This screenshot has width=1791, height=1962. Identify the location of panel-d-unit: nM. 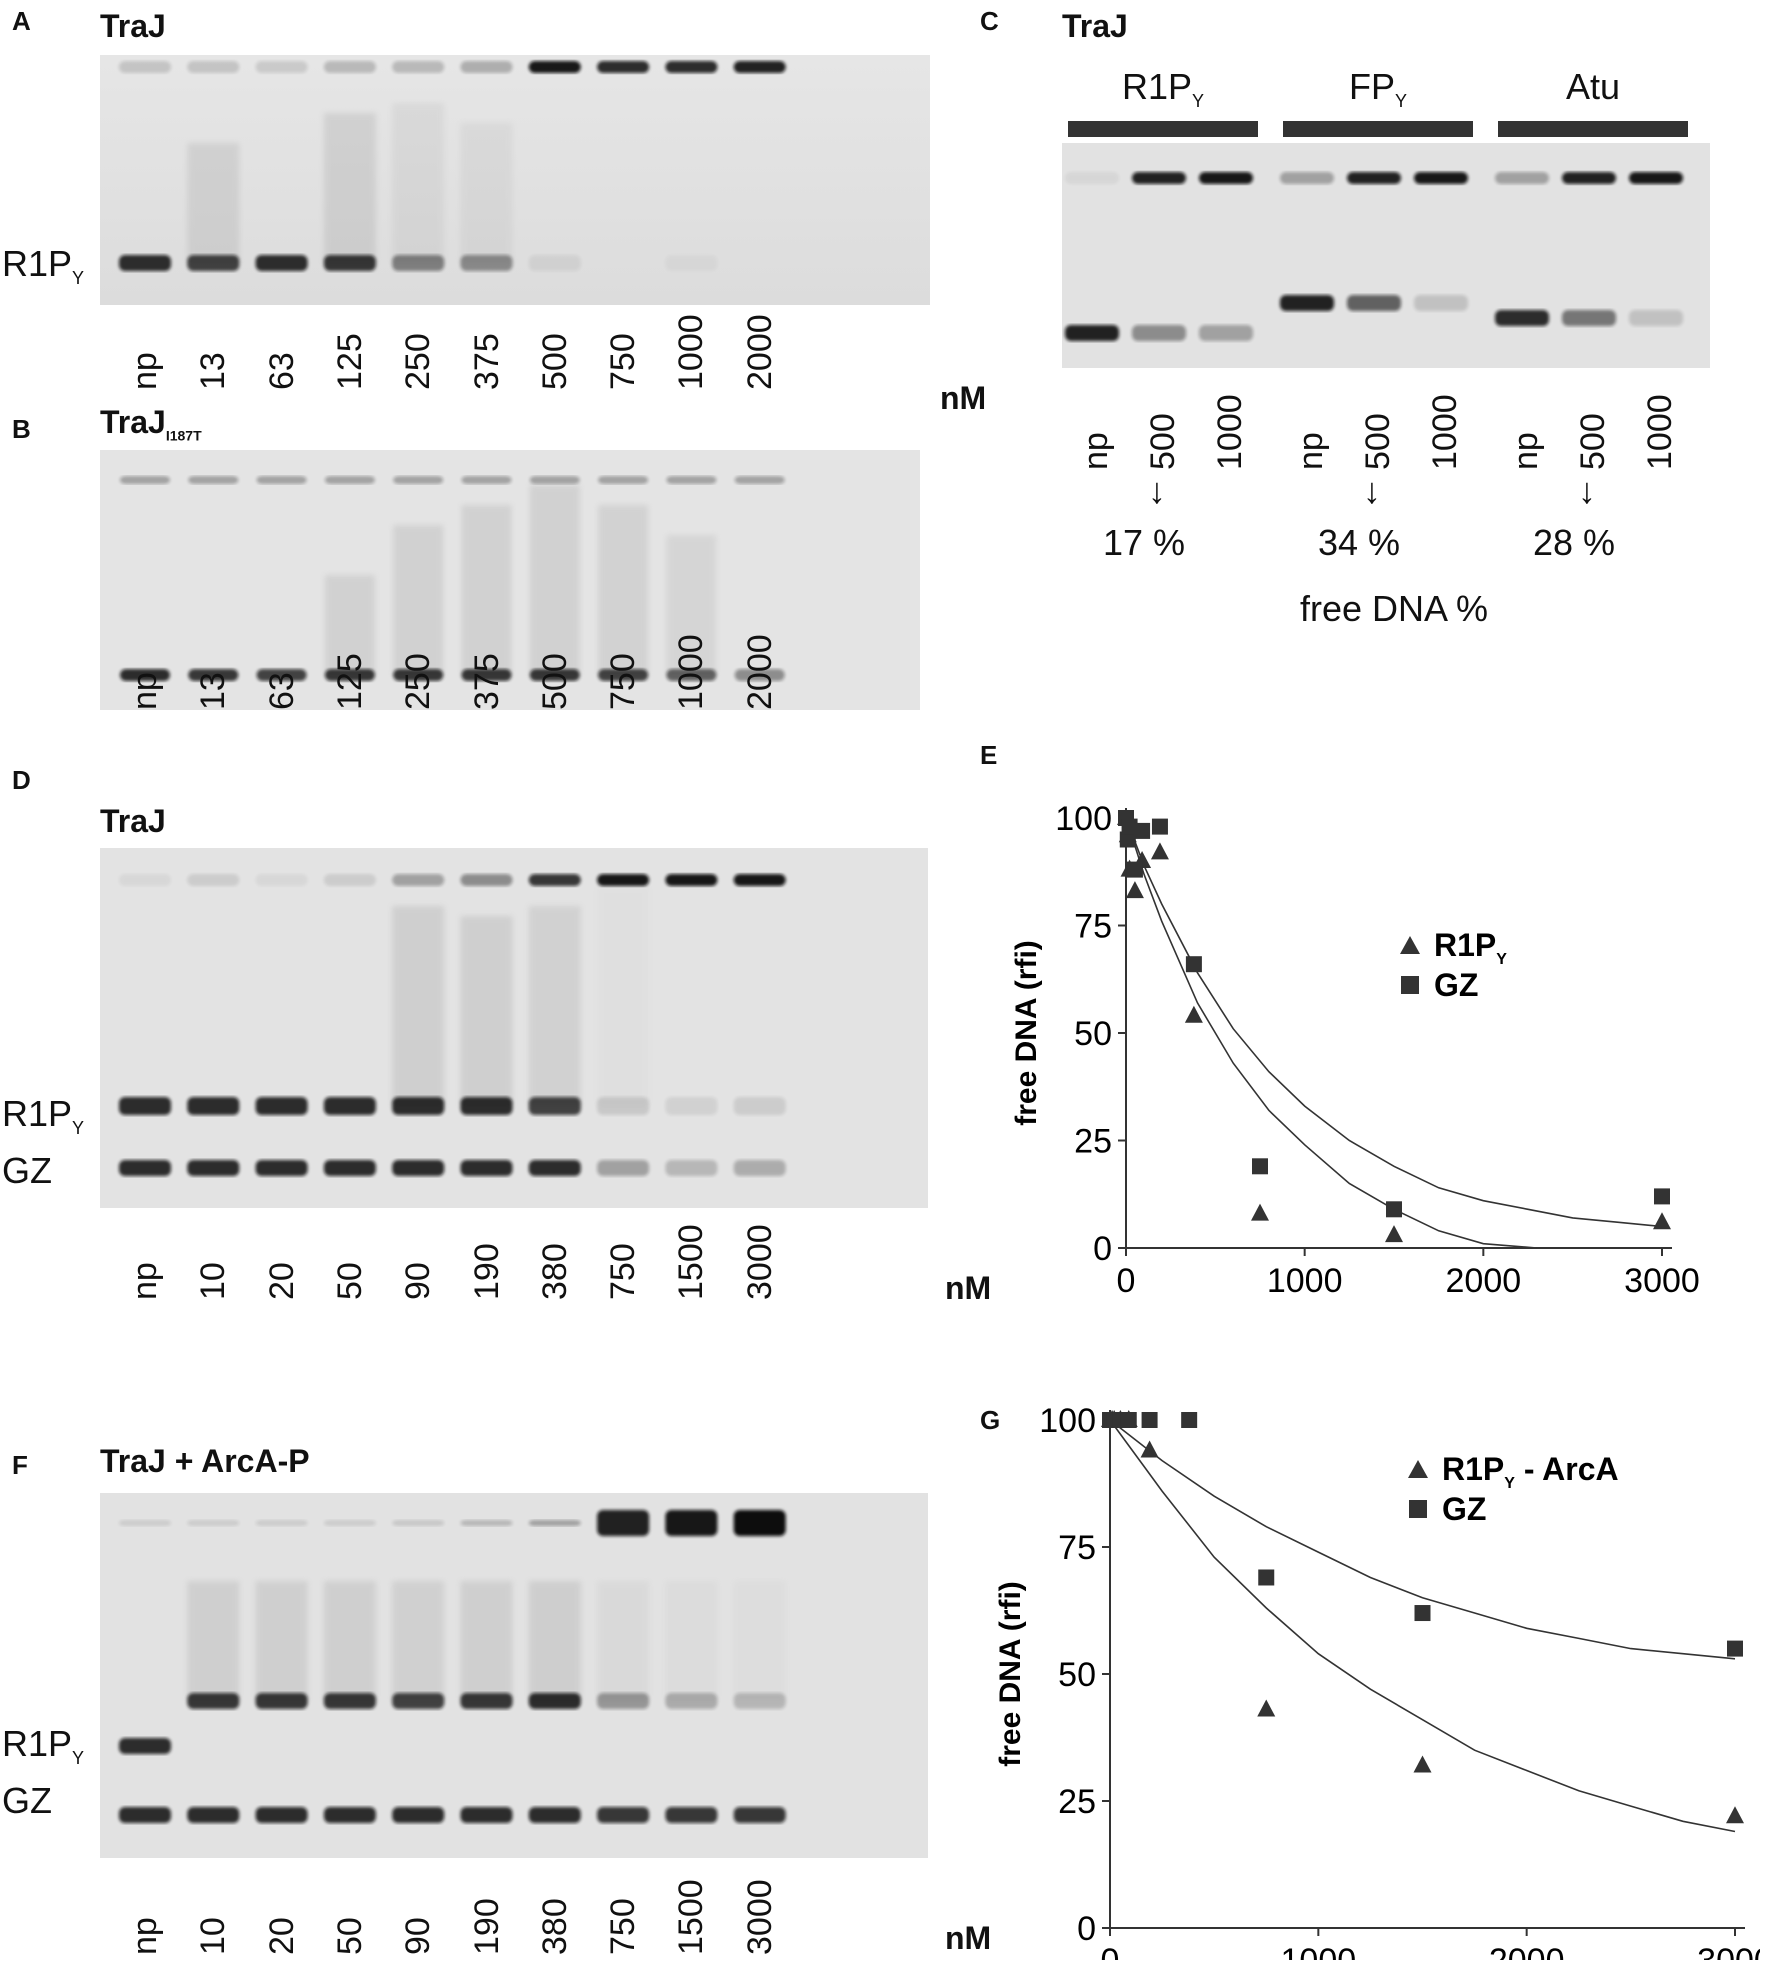
(968, 1288).